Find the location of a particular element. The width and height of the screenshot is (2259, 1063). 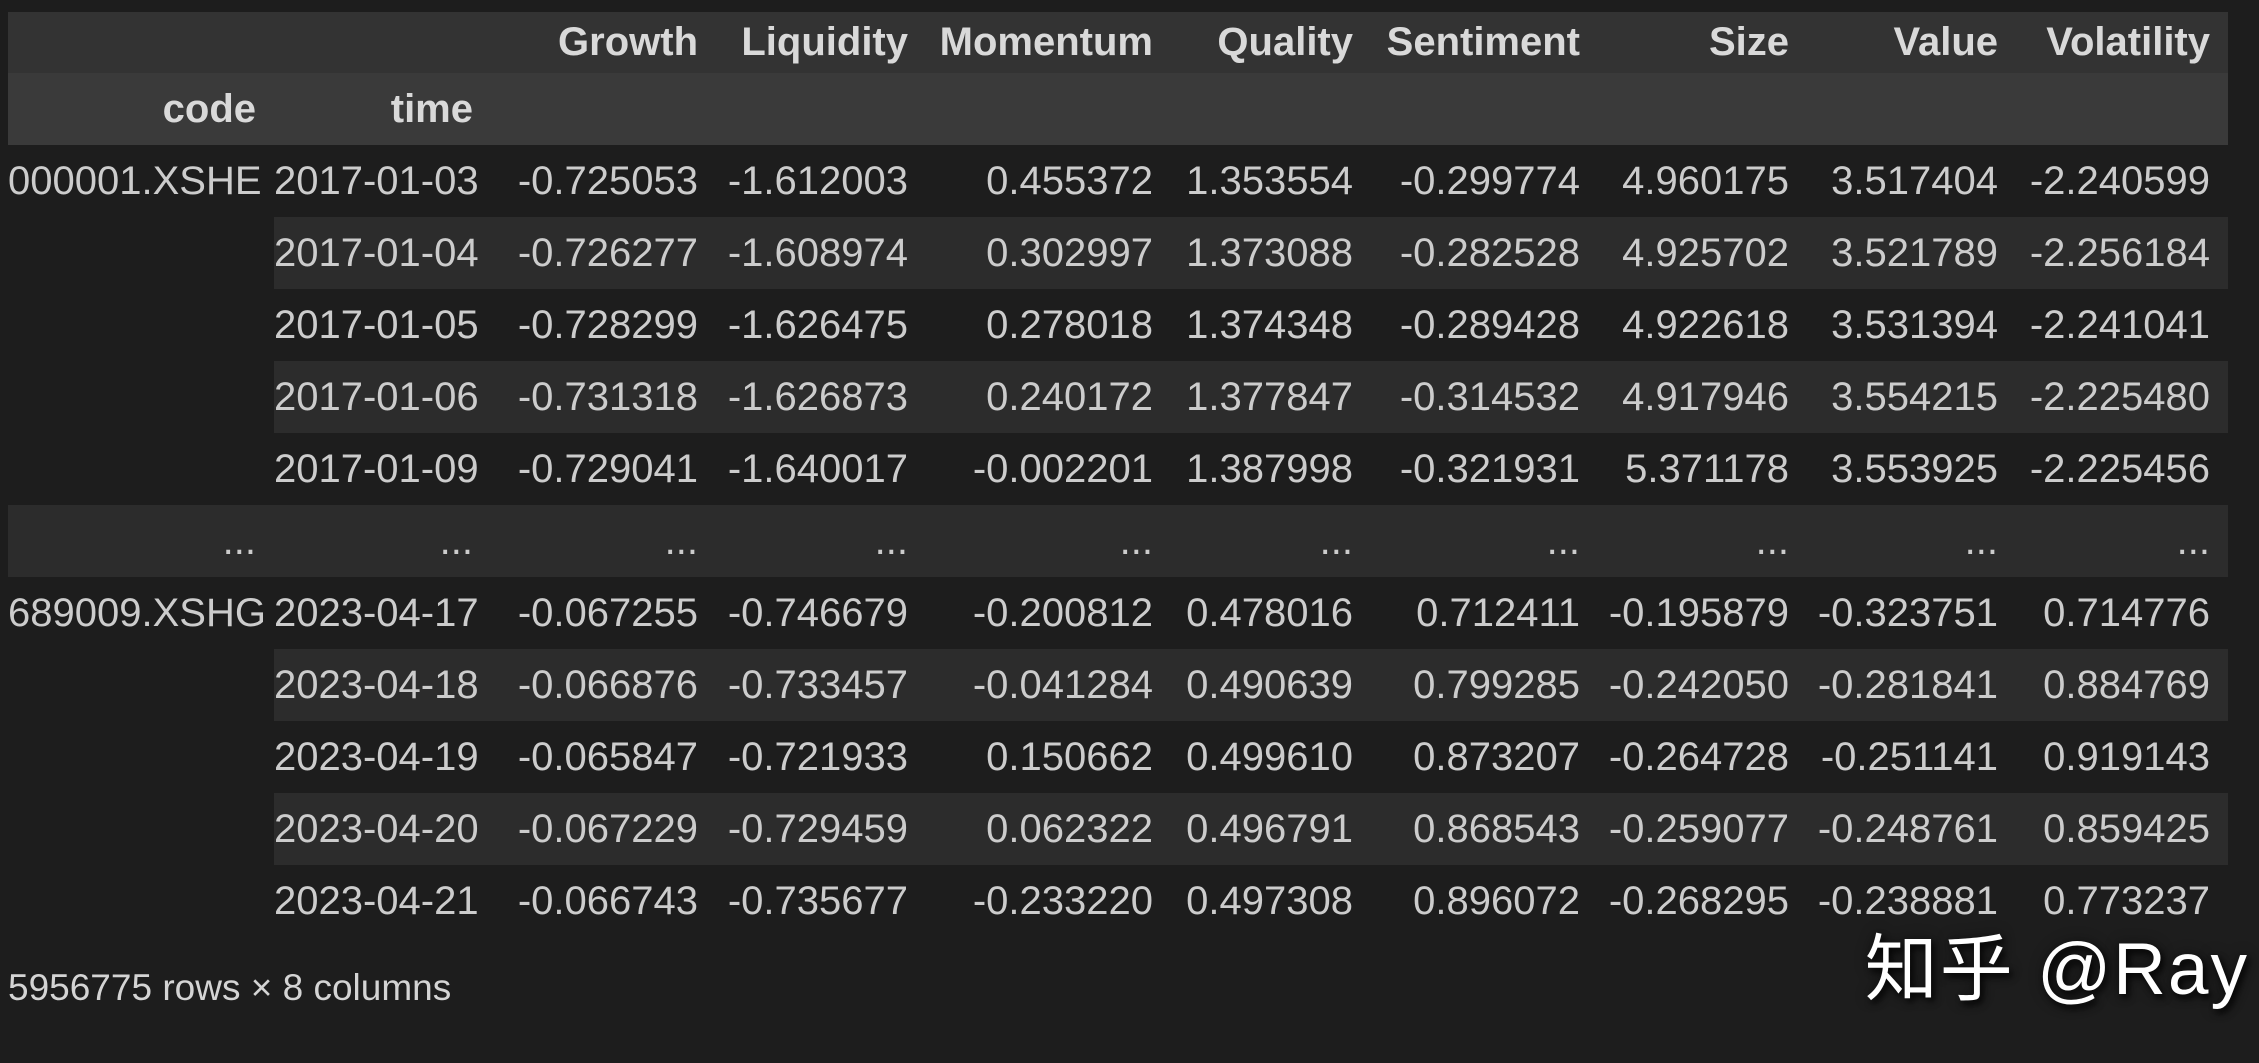

value-cell: 3.521789 is located at coordinates (1911, 253).